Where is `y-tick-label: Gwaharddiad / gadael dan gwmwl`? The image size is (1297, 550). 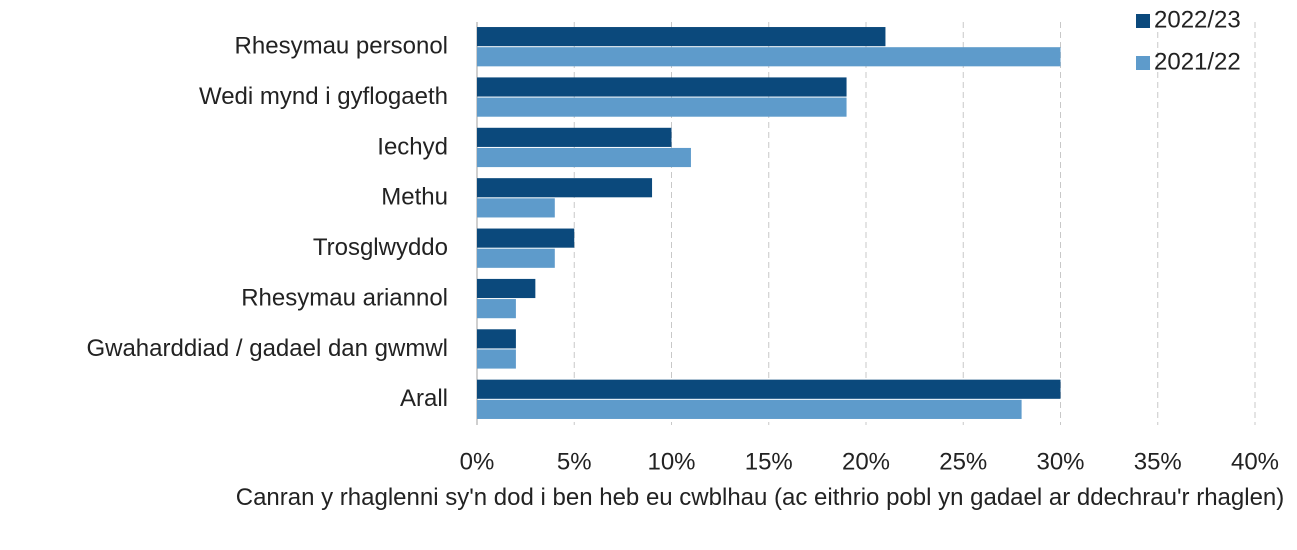
y-tick-label: Gwaharddiad / gadael dan gwmwl is located at coordinates (267, 348).